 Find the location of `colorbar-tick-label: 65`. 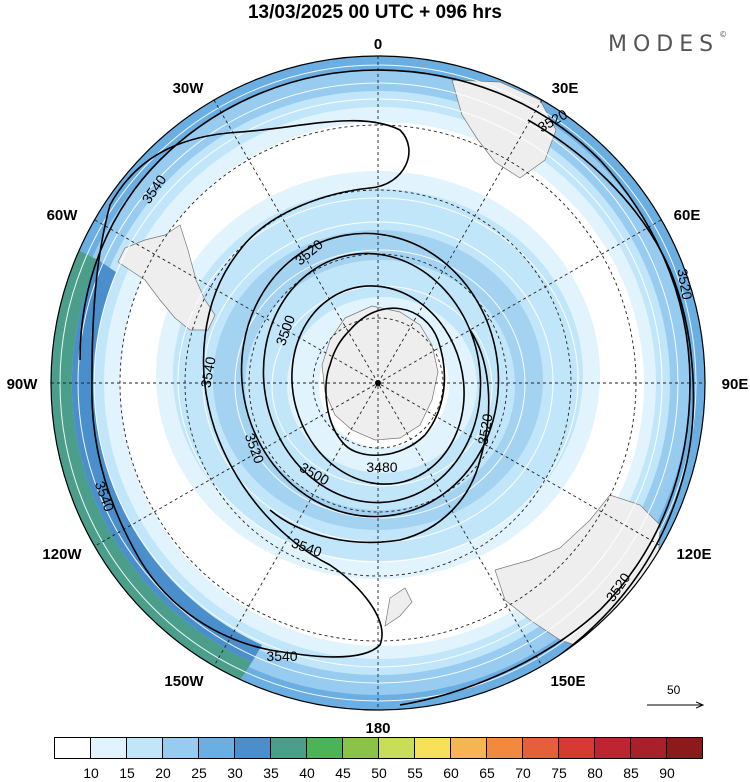

colorbar-tick-label: 65 is located at coordinates (487, 773).